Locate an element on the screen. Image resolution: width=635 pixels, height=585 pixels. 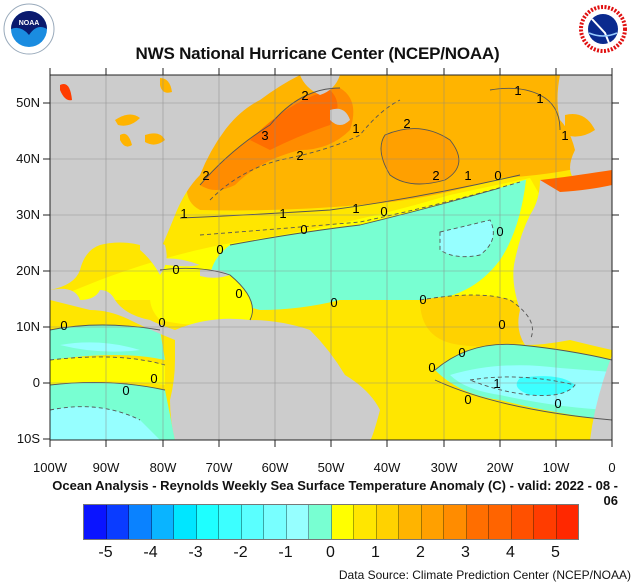
lon-label-10w: 10W is located at coordinates (556, 467).